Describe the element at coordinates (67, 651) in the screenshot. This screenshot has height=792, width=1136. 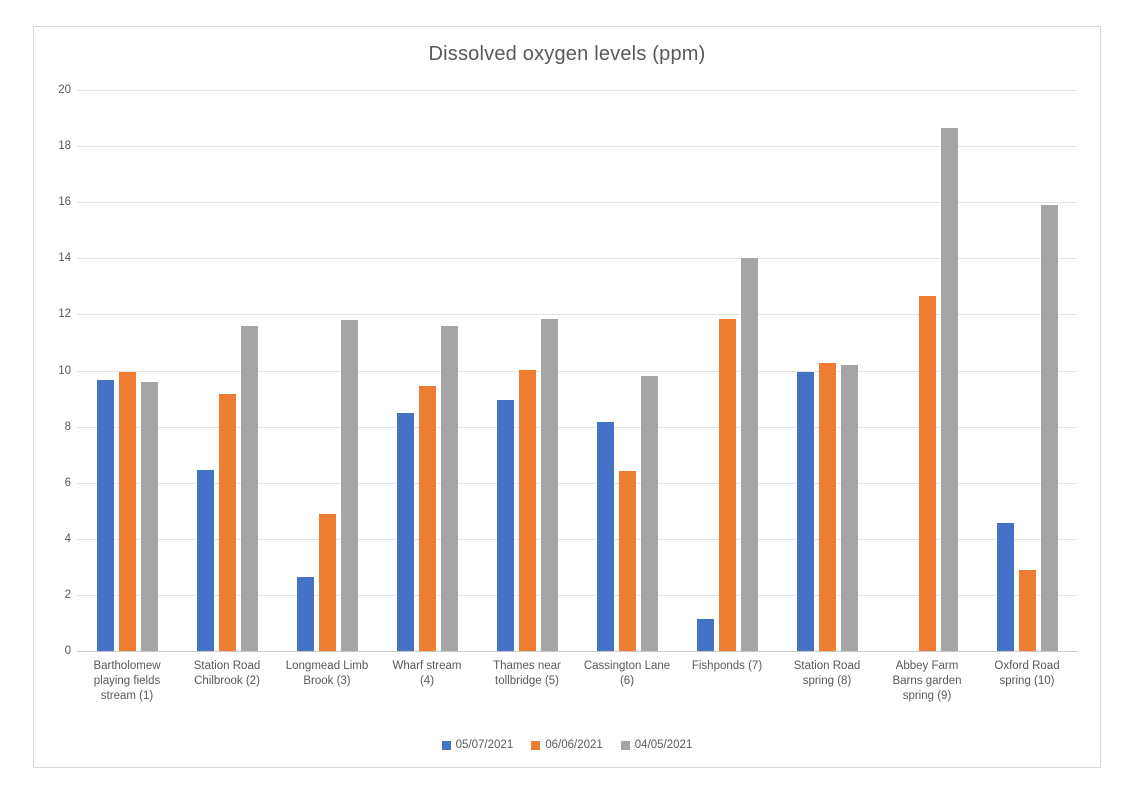
I see `y-tick-label: 0` at that location.